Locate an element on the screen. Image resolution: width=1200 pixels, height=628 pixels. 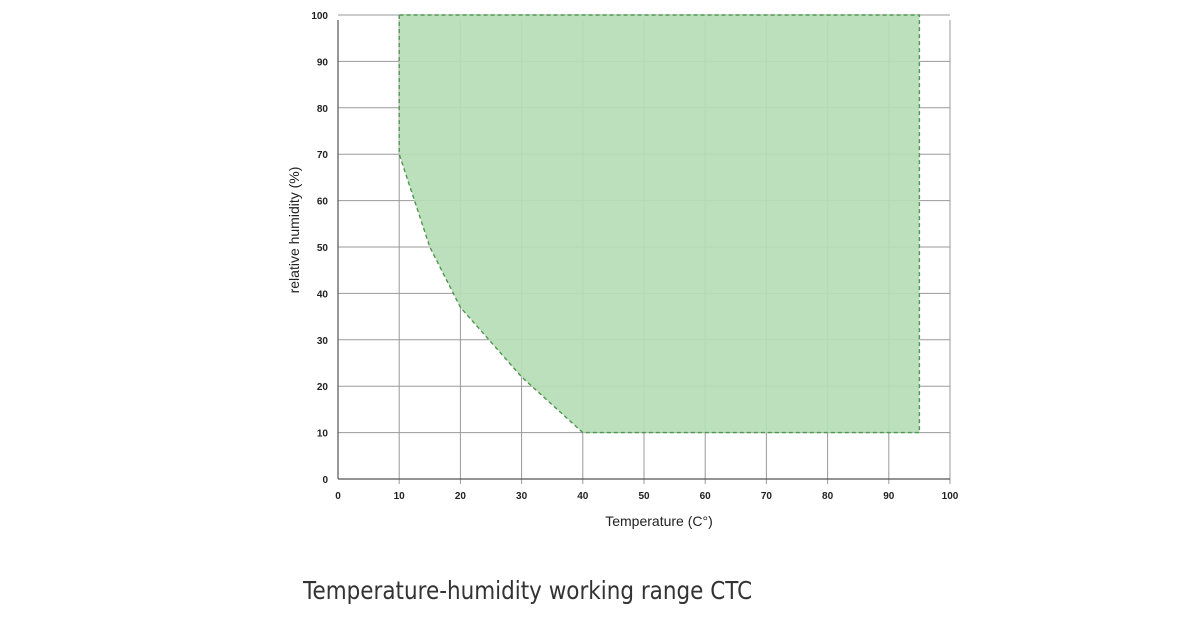
x-tick-label: 20 is located at coordinates (461, 496).